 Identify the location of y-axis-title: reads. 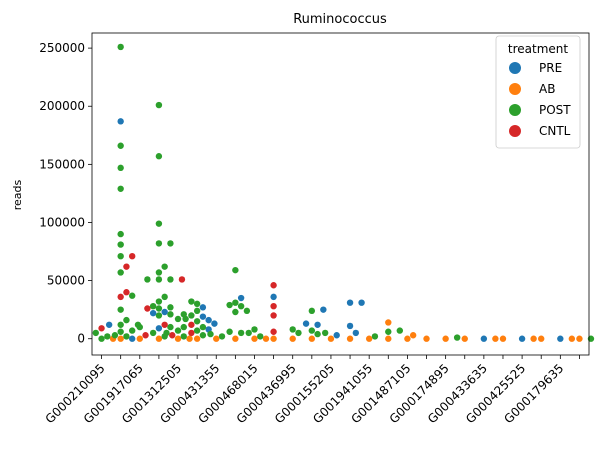
(17, 194).